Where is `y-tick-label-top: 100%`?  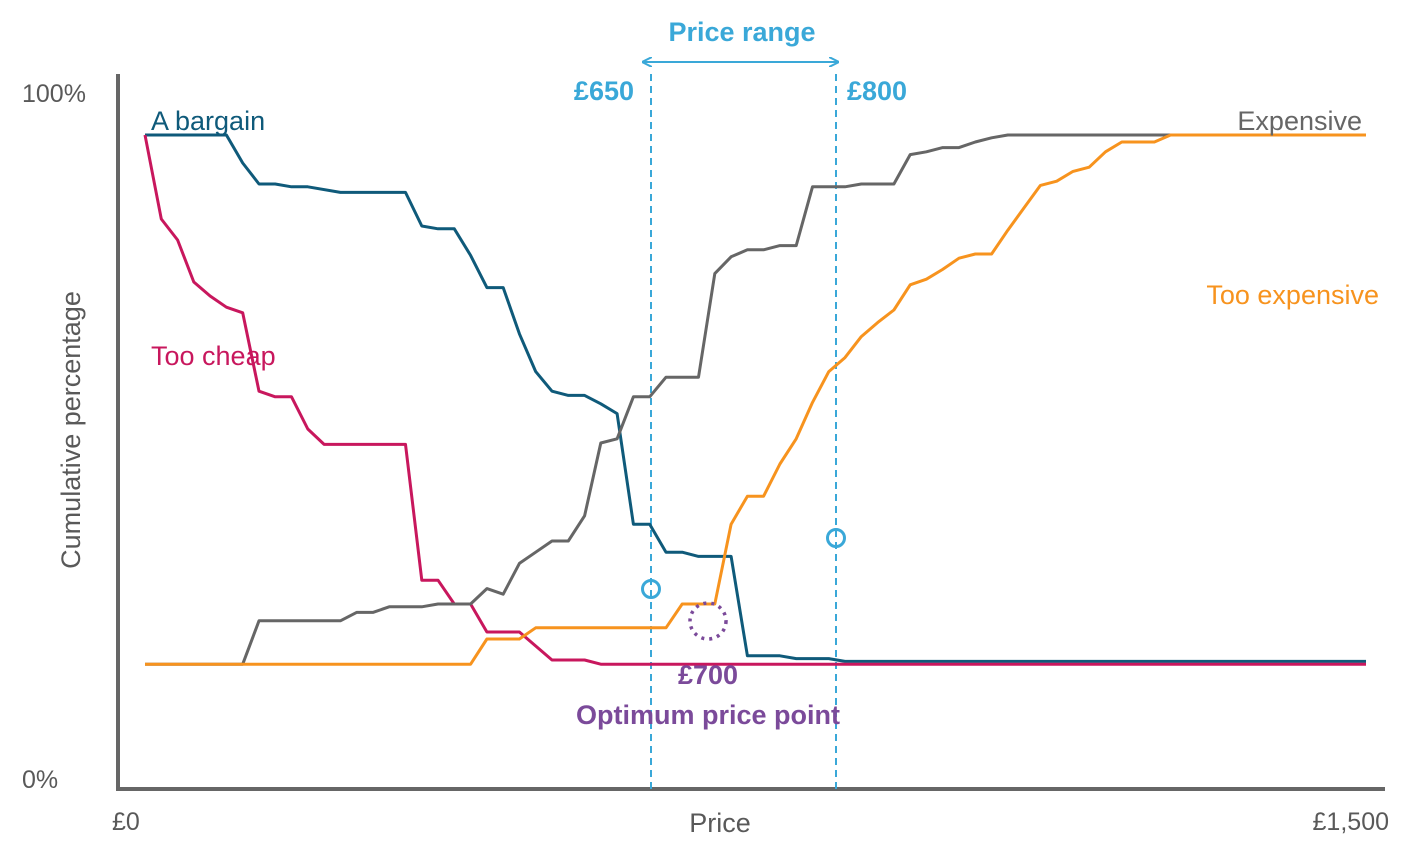 y-tick-label-top: 100% is located at coordinates (54, 94).